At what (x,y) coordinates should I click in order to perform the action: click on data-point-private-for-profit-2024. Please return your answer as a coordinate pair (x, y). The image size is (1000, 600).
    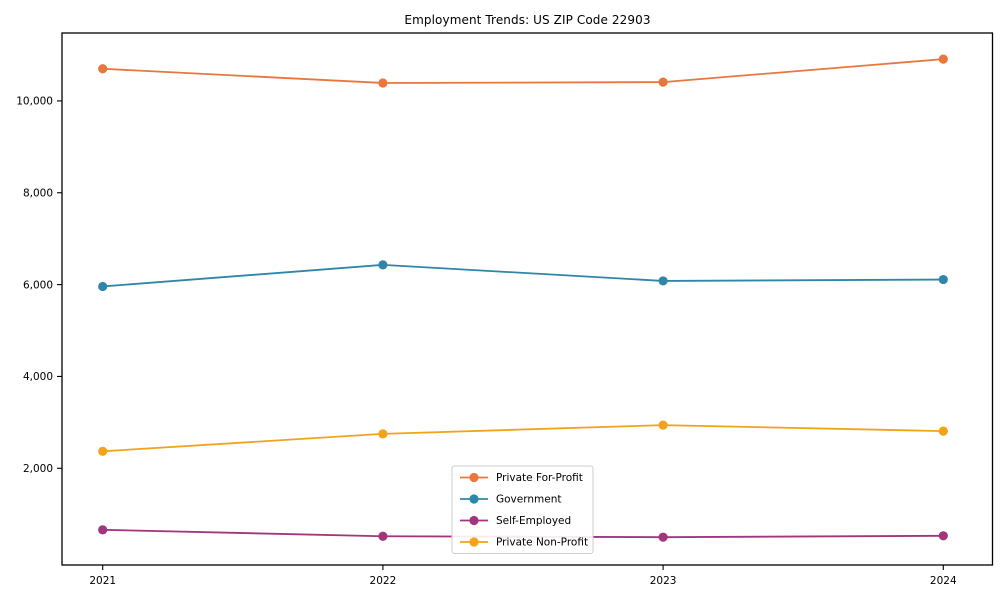
    Looking at the image, I should click on (943, 59).